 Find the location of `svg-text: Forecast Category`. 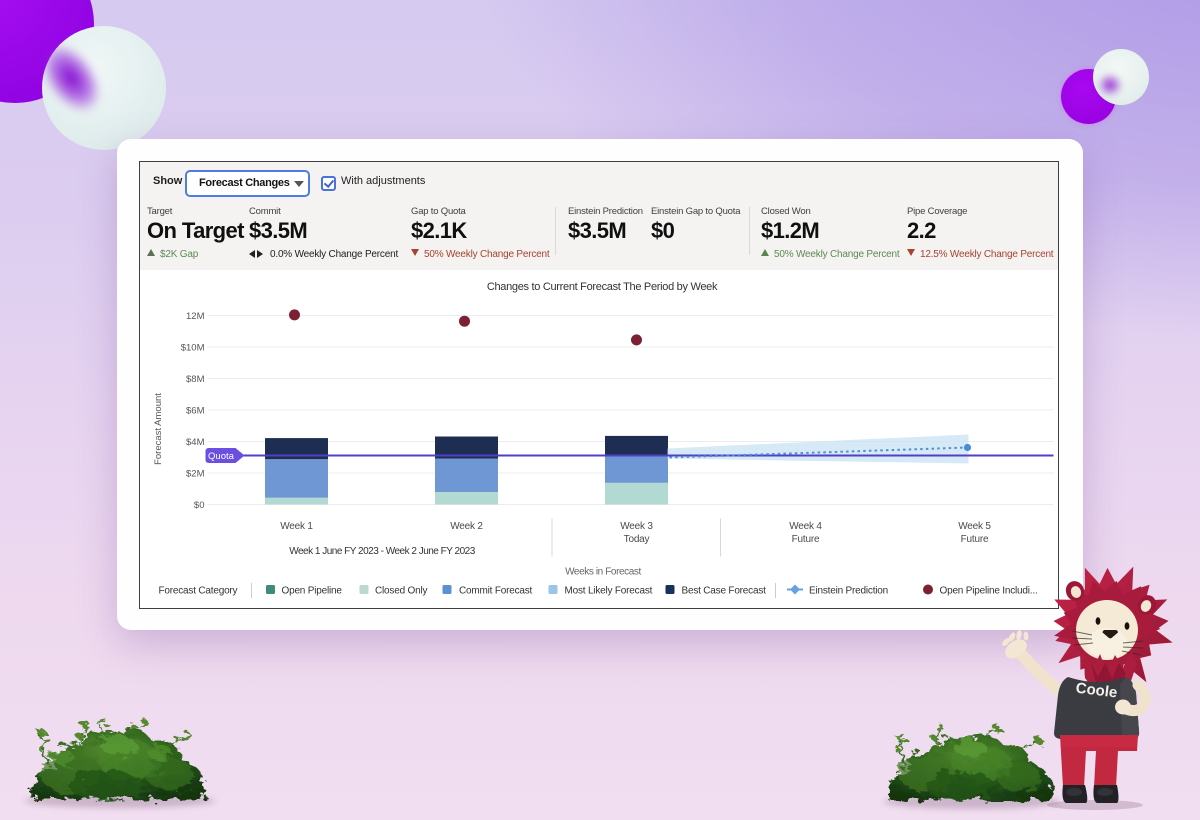

svg-text: Forecast Category is located at coordinates (198, 591).